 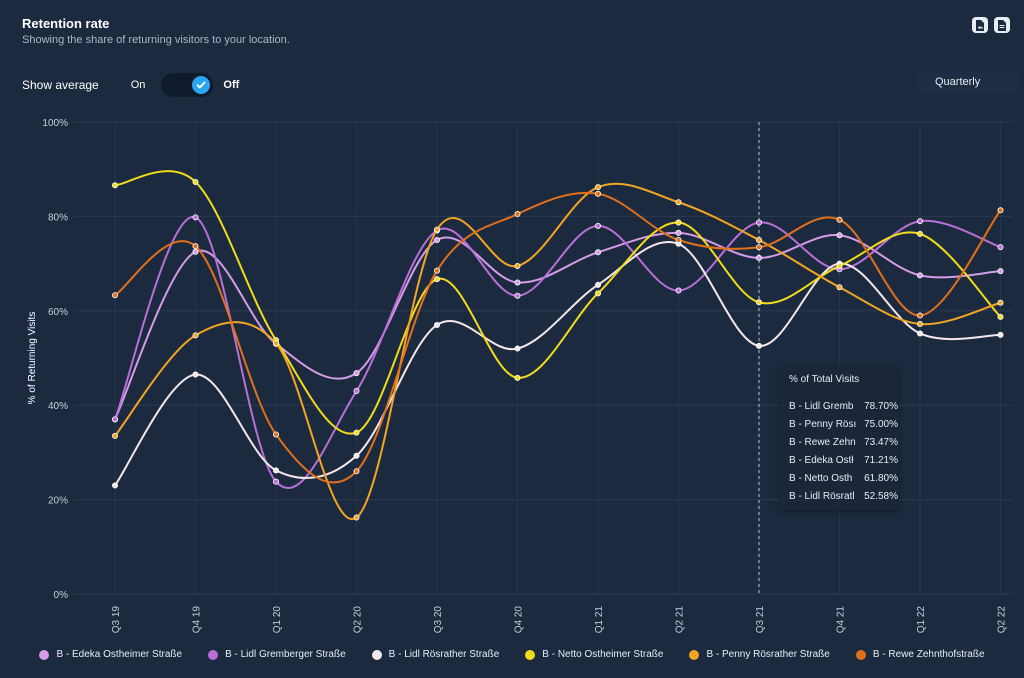 What do you see at coordinates (58, 217) in the screenshot?
I see `y-tick-label: 80%` at bounding box center [58, 217].